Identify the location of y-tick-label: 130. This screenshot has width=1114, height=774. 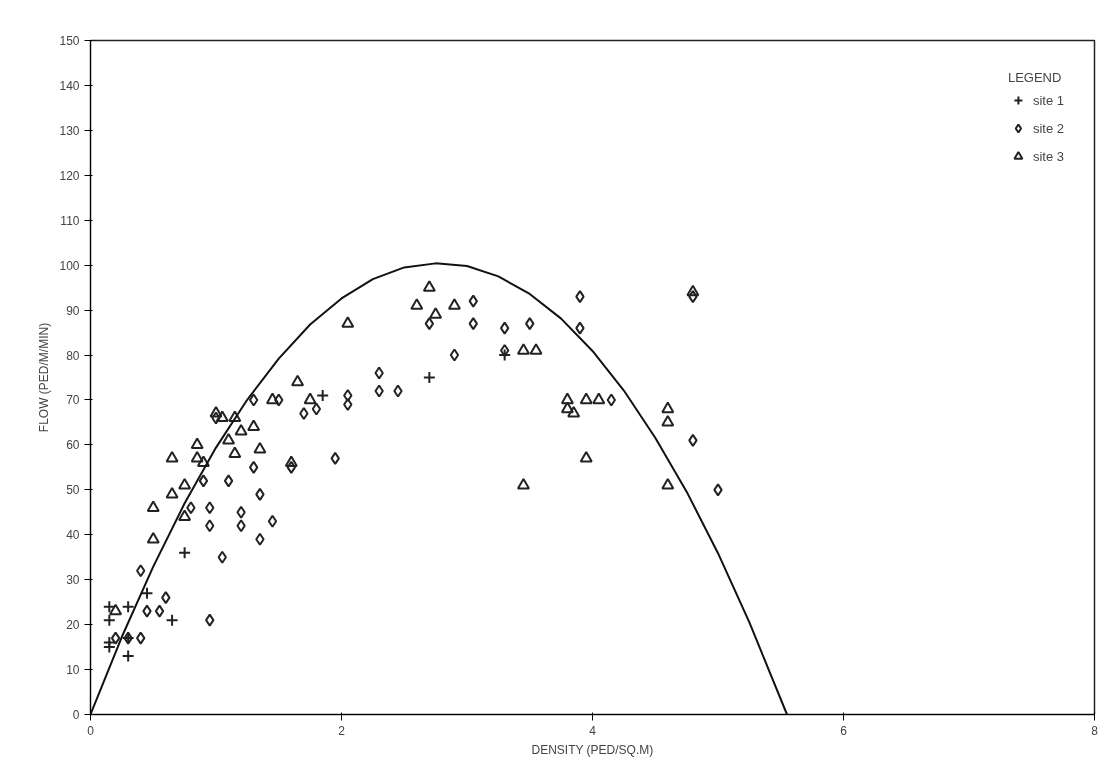
(69, 130).